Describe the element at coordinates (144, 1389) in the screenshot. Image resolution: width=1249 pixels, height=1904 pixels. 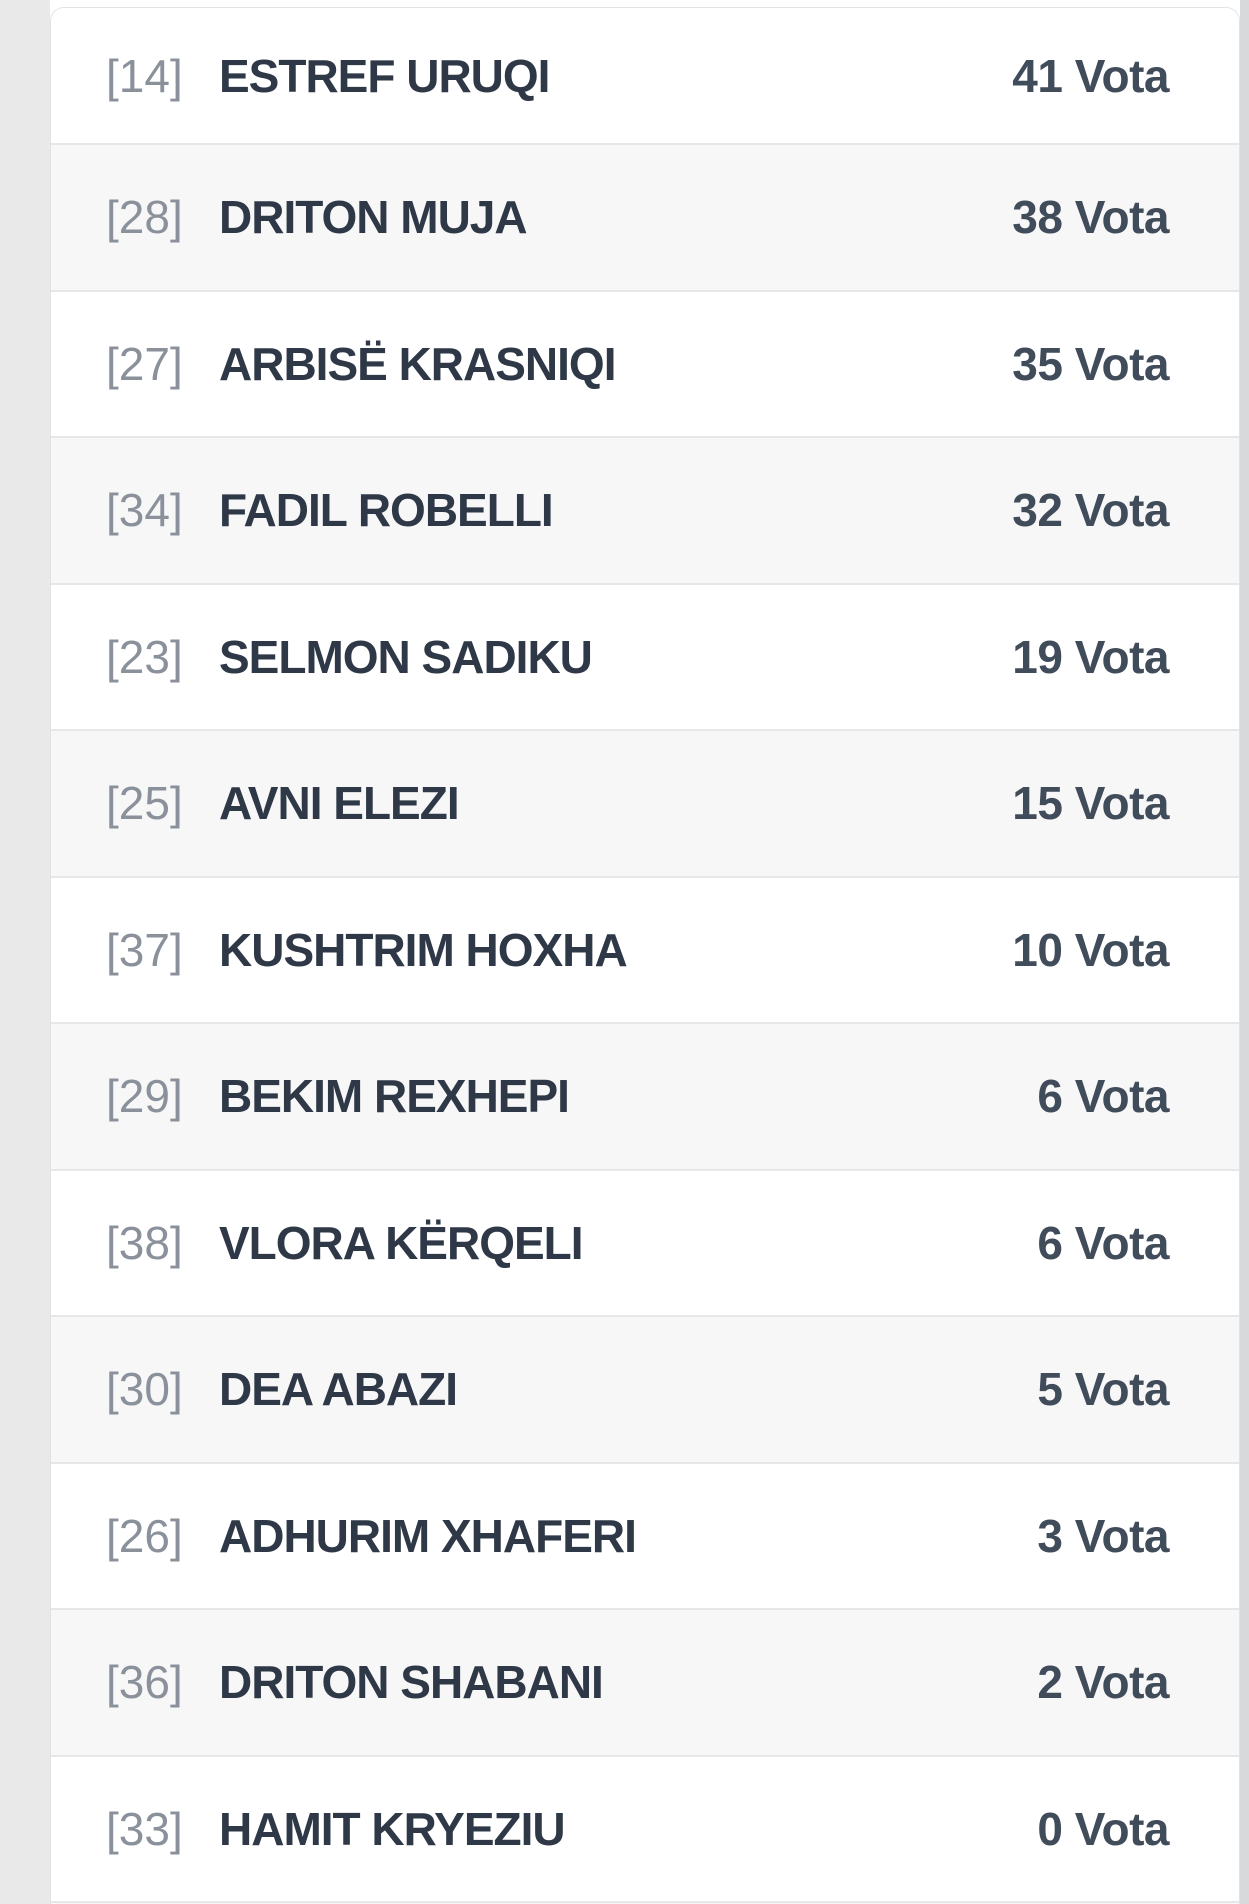
I see `candidate-ballot-number: [30]` at that location.